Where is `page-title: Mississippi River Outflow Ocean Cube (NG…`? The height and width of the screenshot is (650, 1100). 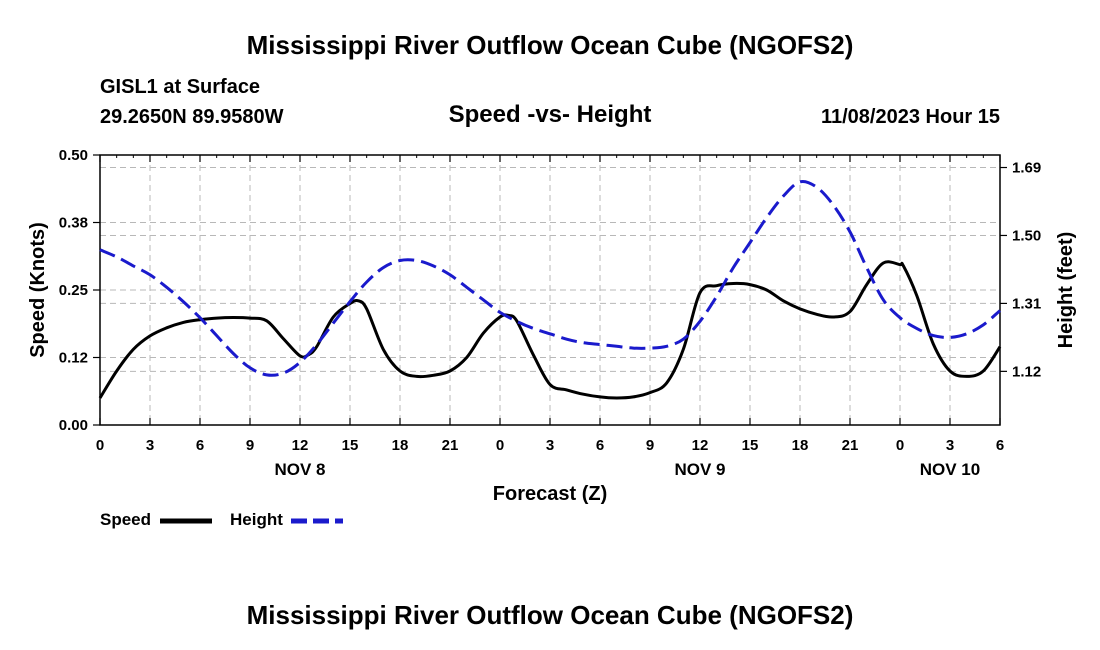
page-title: Mississippi River Outflow Ocean Cube (NG… is located at coordinates (550, 45).